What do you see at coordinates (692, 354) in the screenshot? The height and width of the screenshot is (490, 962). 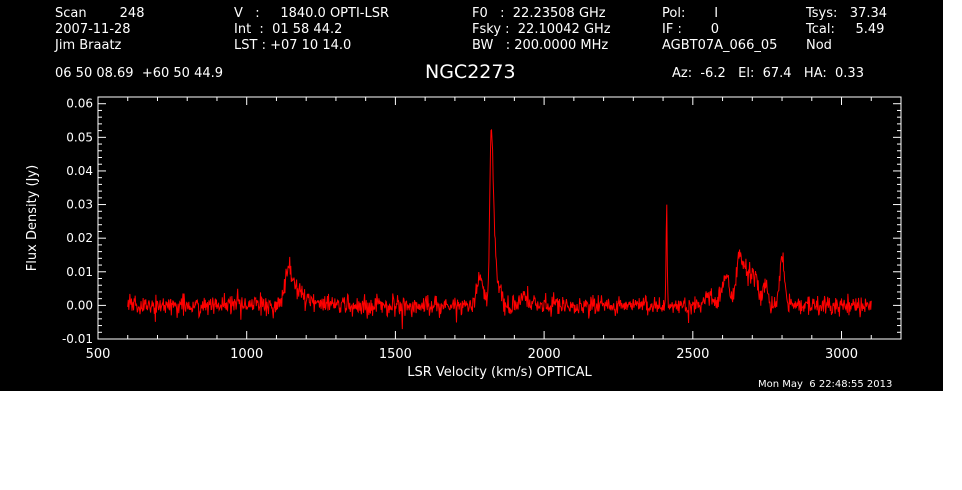 I see `x-tick-label: 2500` at bounding box center [692, 354].